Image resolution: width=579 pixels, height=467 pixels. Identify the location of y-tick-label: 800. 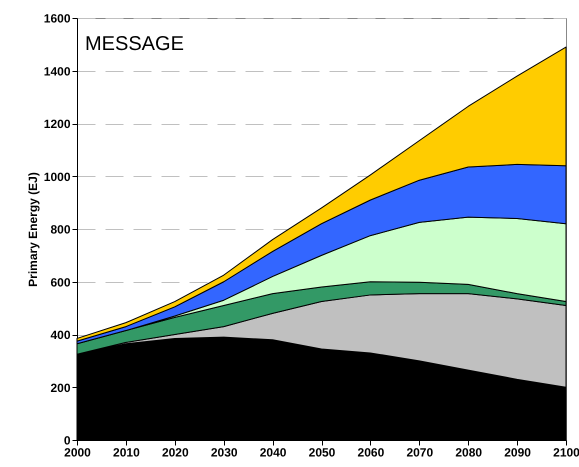
(60, 229).